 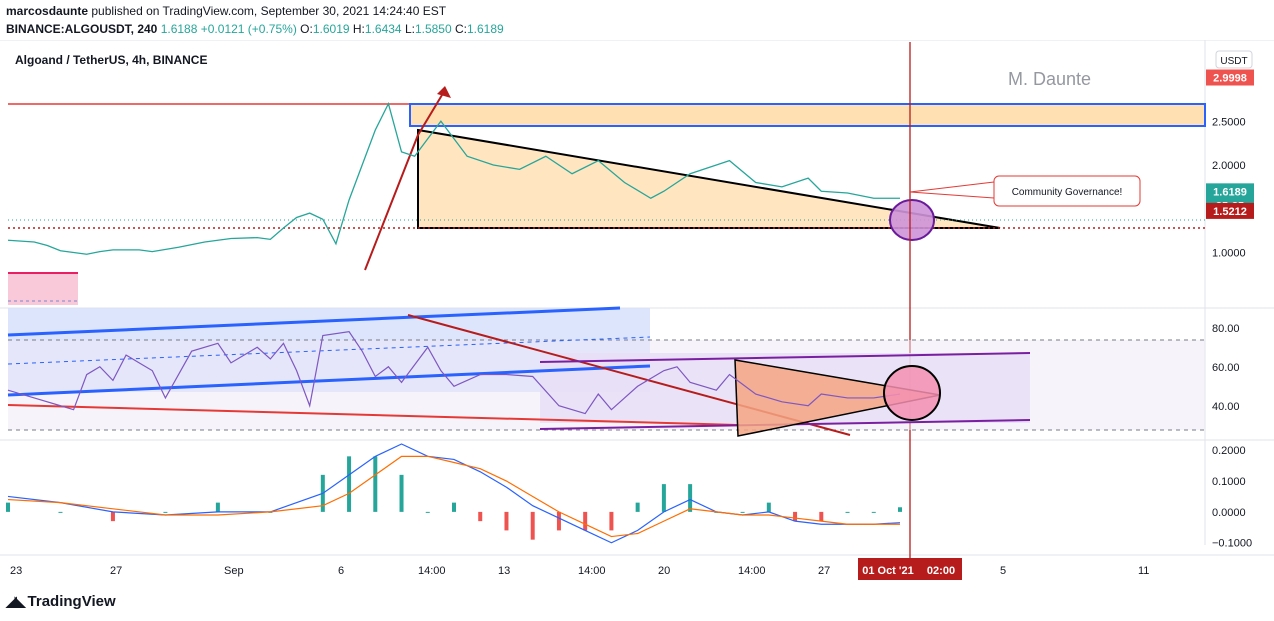 I want to click on callout-box, so click(x=1067, y=191).